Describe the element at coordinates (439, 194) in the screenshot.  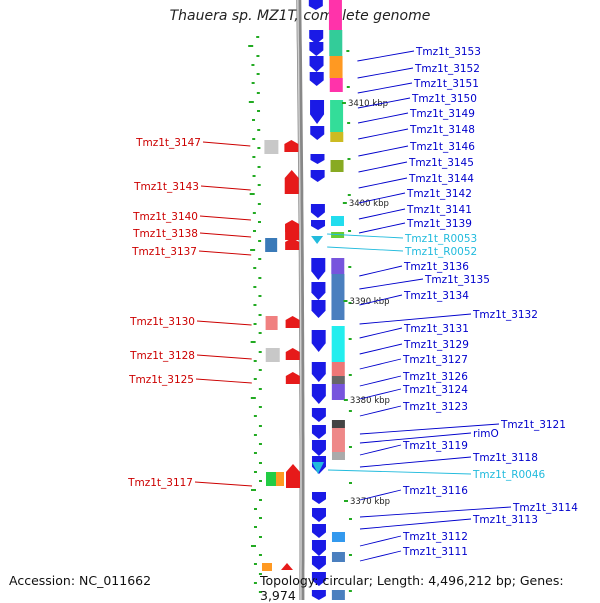
I see `forward-gene-label: Tmz1t_3142` at that location.